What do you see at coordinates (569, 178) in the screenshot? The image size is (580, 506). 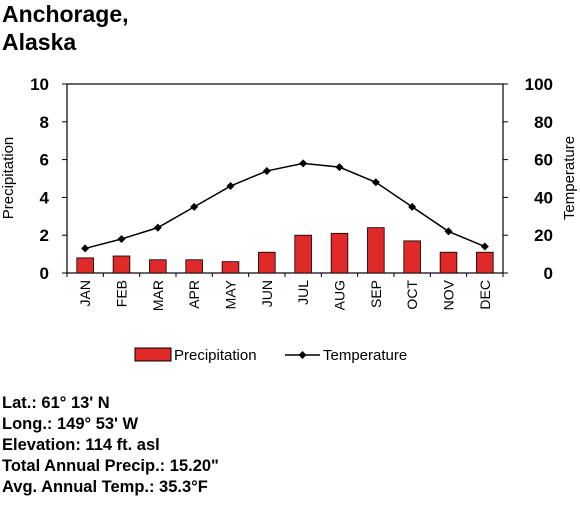 I see `right-axis-title: Temperature` at bounding box center [569, 178].